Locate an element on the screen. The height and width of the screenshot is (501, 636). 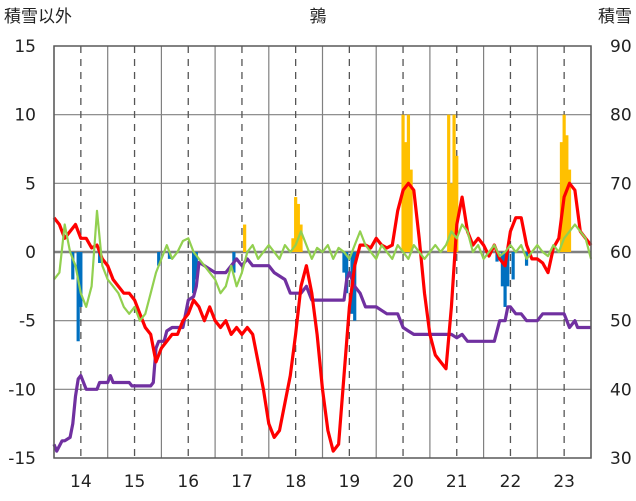
left-tick-label: 10 is located at coordinates (25, 116).